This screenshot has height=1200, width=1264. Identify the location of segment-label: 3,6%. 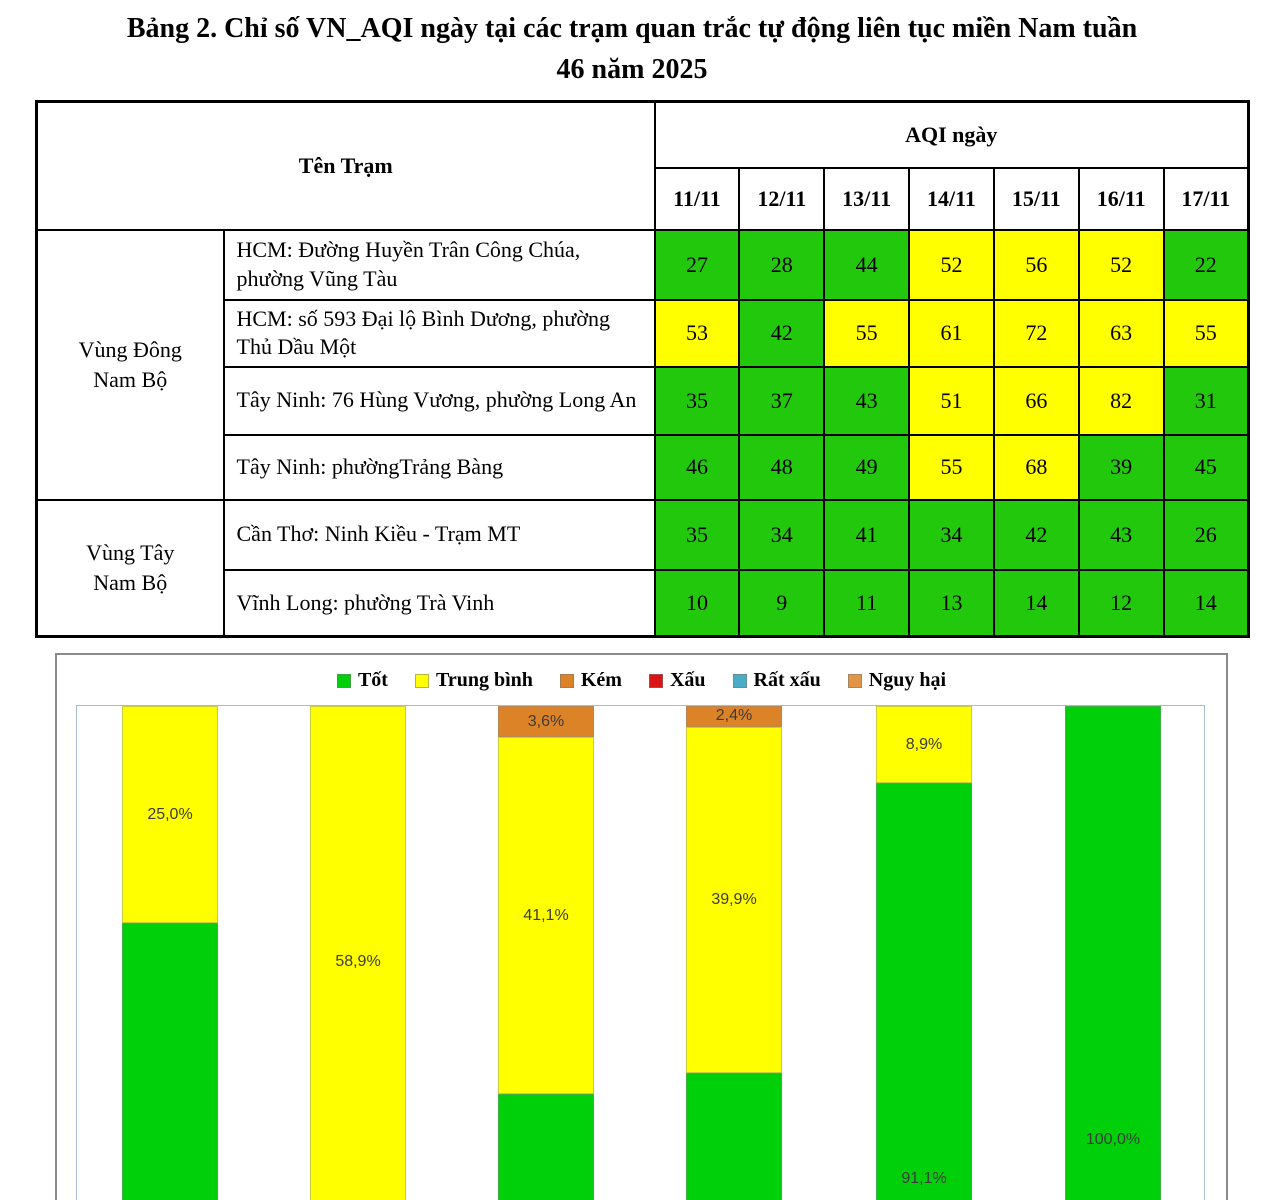
(546, 721).